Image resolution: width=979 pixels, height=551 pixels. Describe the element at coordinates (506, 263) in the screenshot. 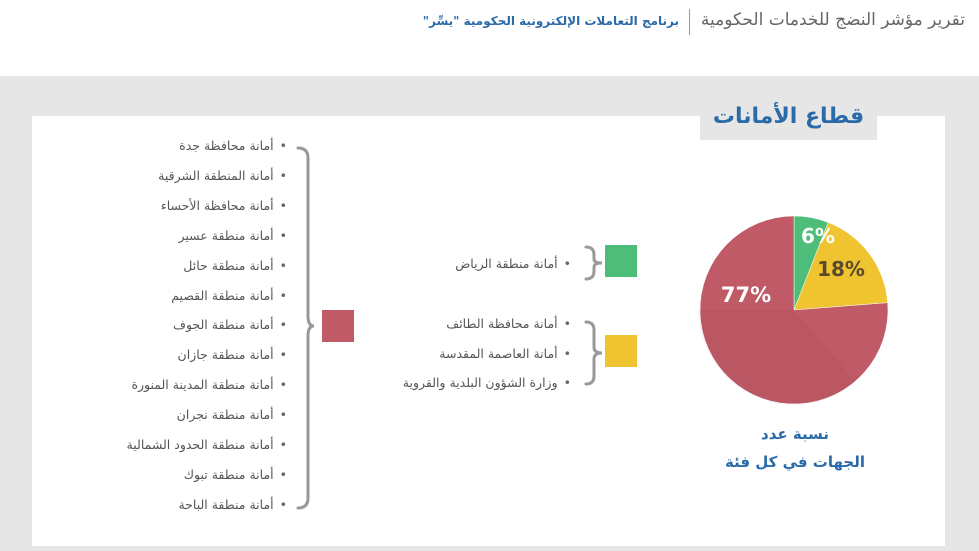

I see `green-item-label: أمانة منطقة الرياض` at that location.